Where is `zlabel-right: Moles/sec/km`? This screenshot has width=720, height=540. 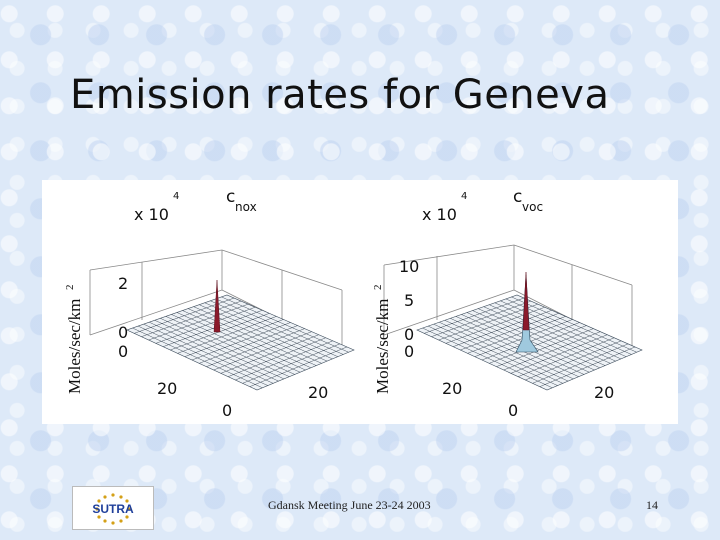
zlabel-right: Moles/sec/km is located at coordinates (382, 346).